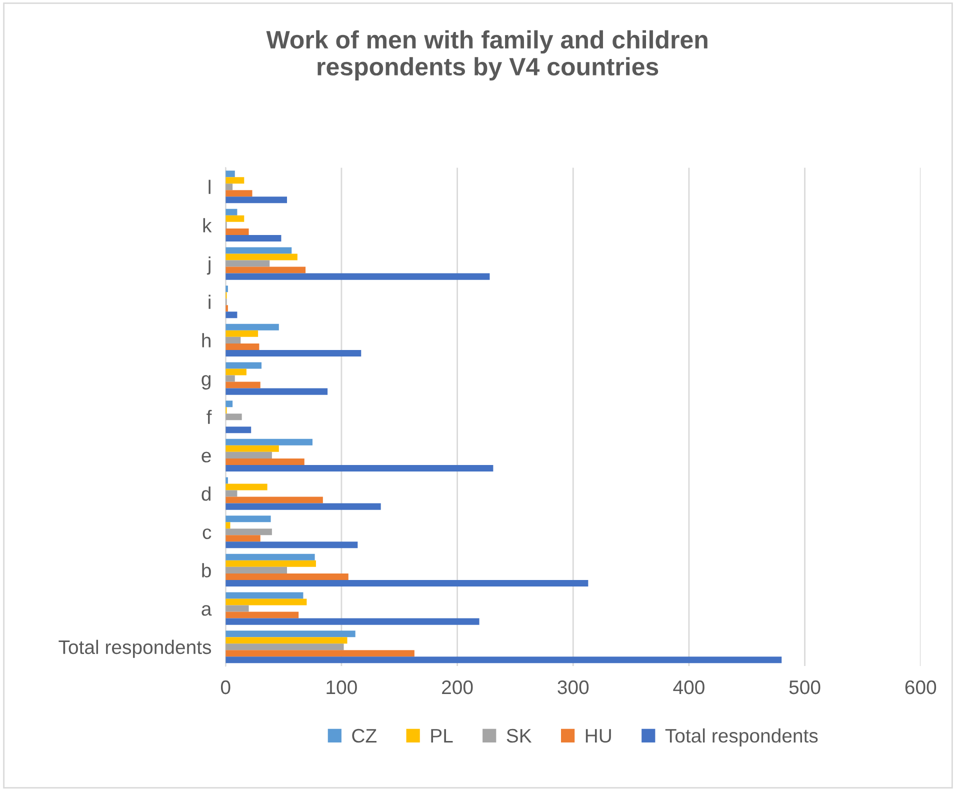 This screenshot has width=956, height=791. What do you see at coordinates (804, 687) in the screenshot?
I see `x-tick-label: 500` at bounding box center [804, 687].